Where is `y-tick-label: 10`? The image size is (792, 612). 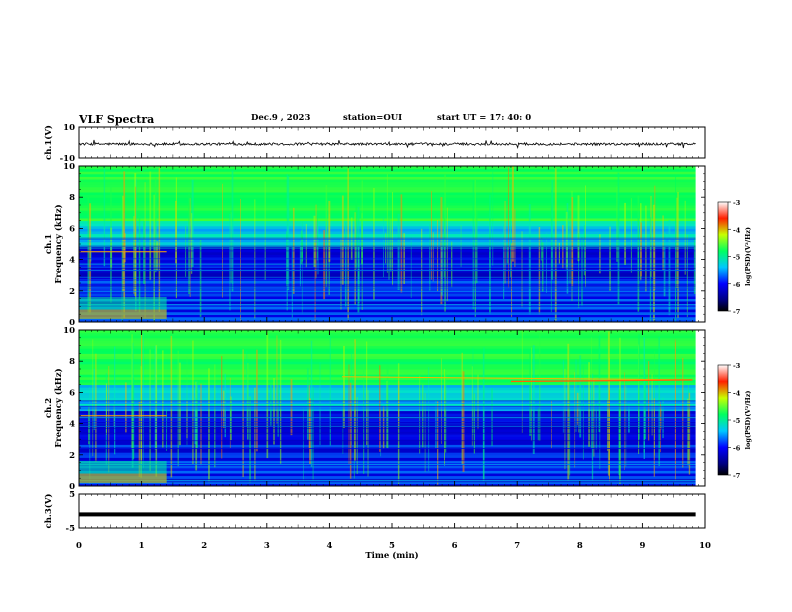 y-tick-label: 10 is located at coordinates (69, 331).